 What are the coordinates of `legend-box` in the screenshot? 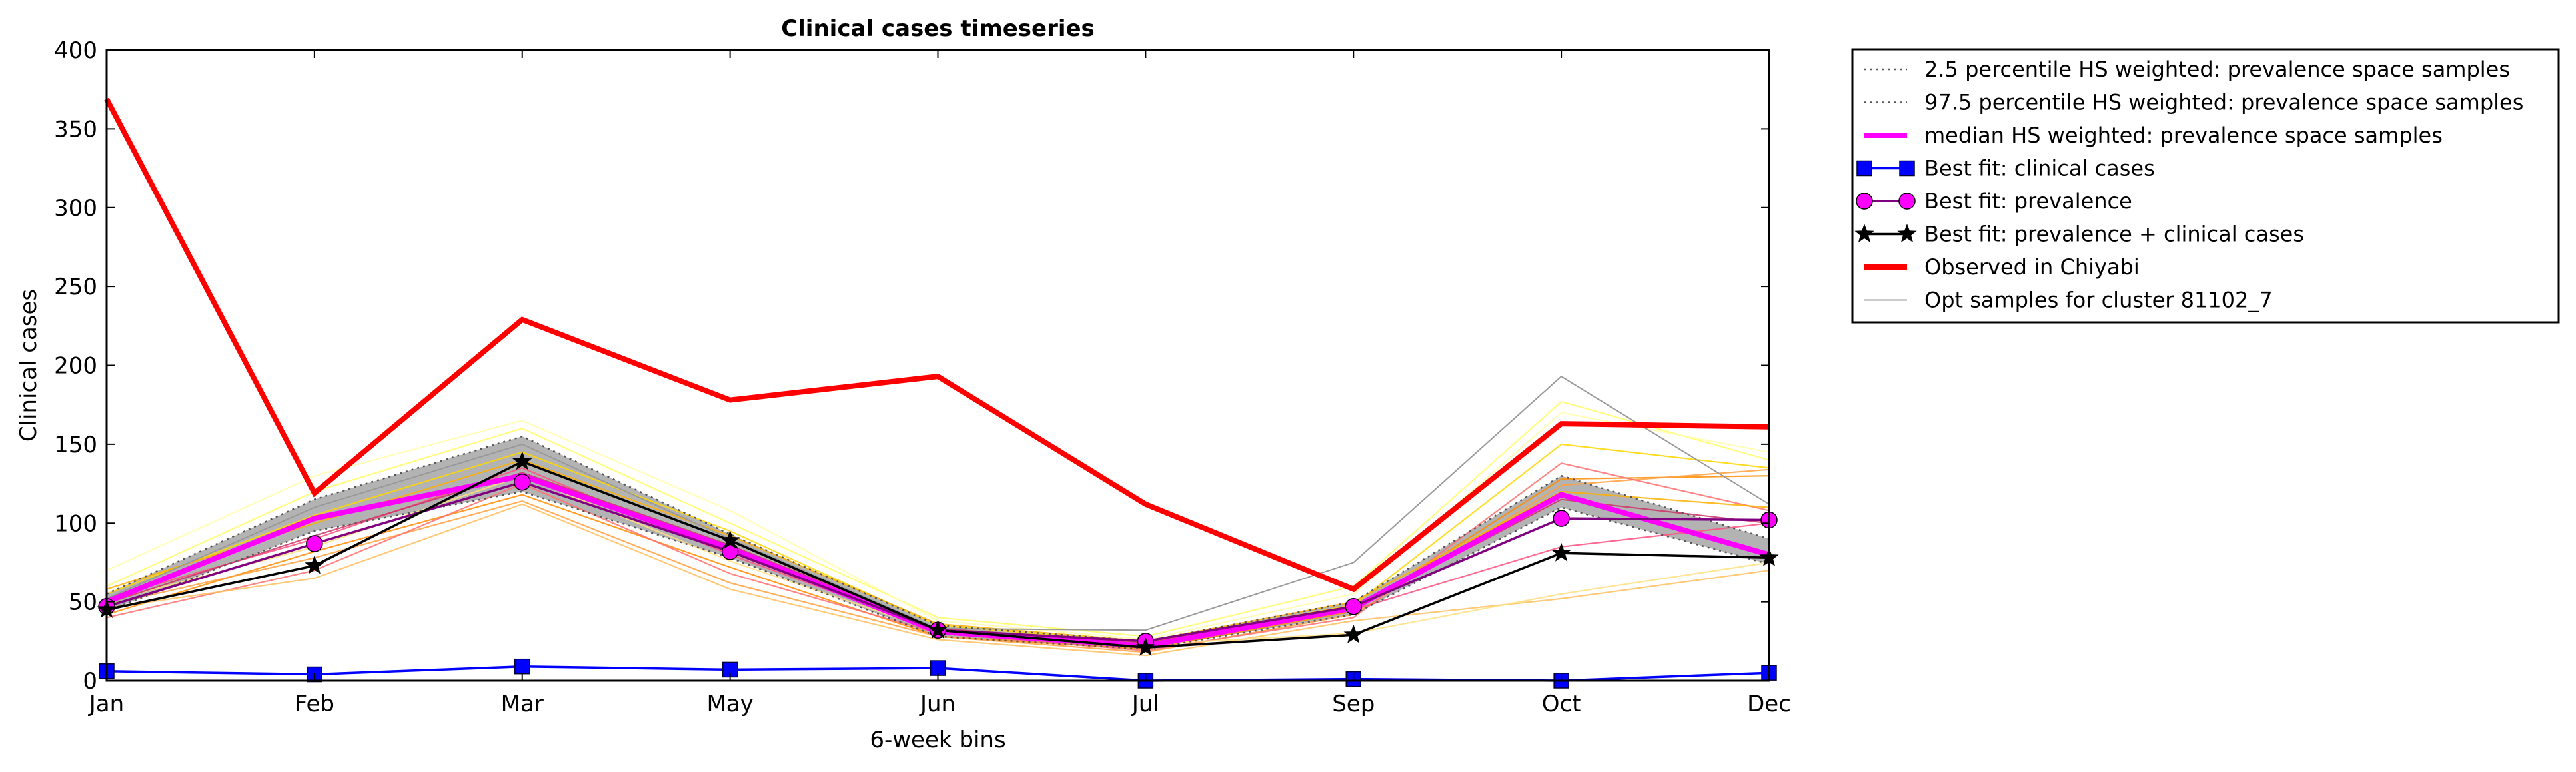 It's located at (2205, 186).